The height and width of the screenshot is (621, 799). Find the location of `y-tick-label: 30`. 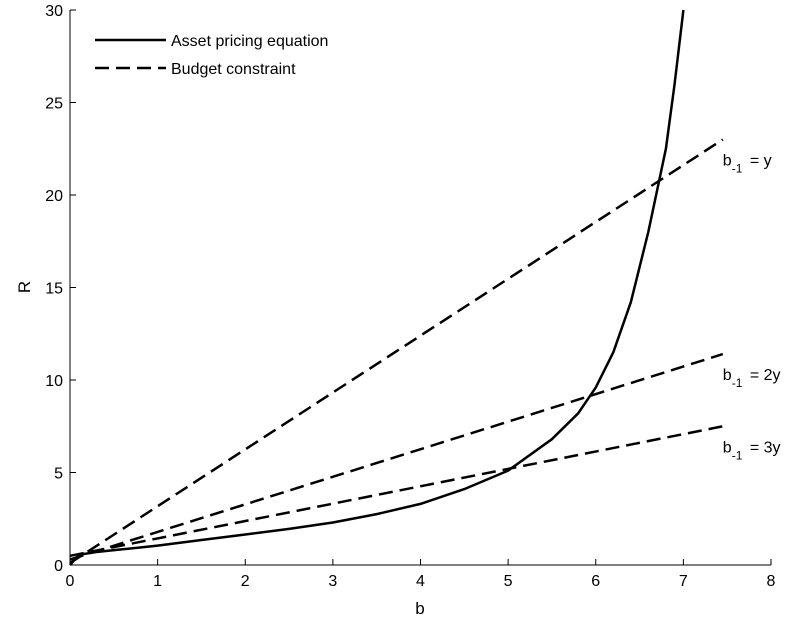

y-tick-label: 30 is located at coordinates (54, 11).